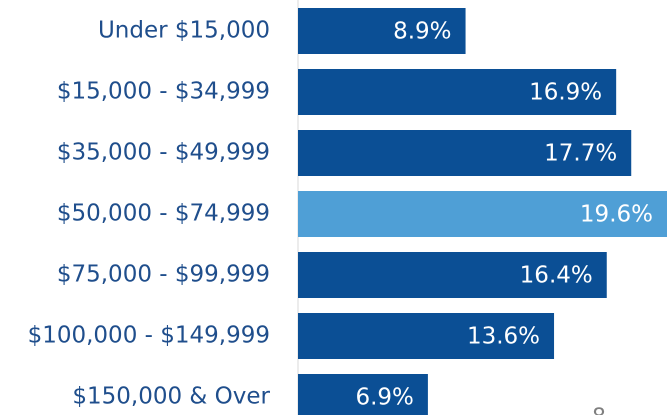 Image resolution: width=671 pixels, height=415 pixels. Describe the element at coordinates (616, 215) in the screenshot. I see `data-label: 19.6%` at that location.